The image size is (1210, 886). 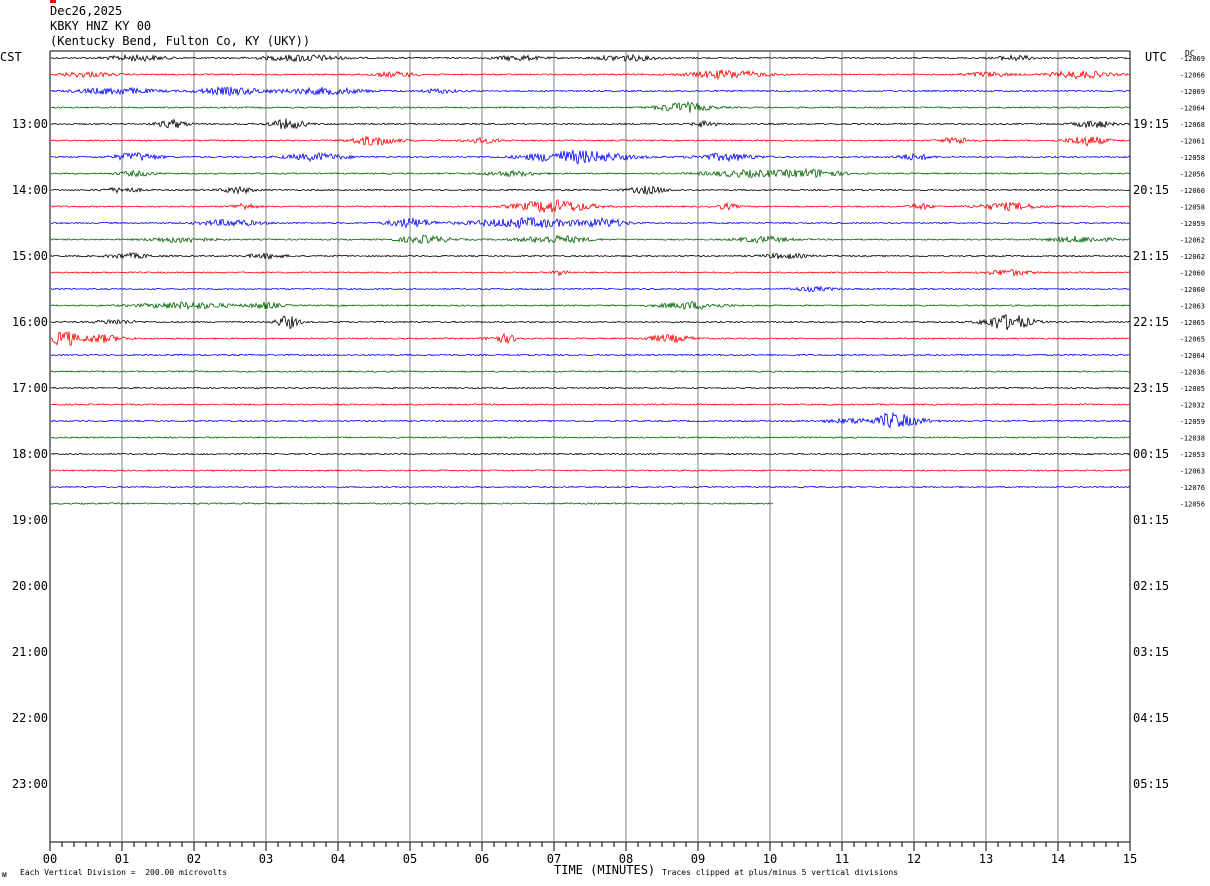 I want to click on dc-offset-label: -12061, so click(x=1192, y=142).